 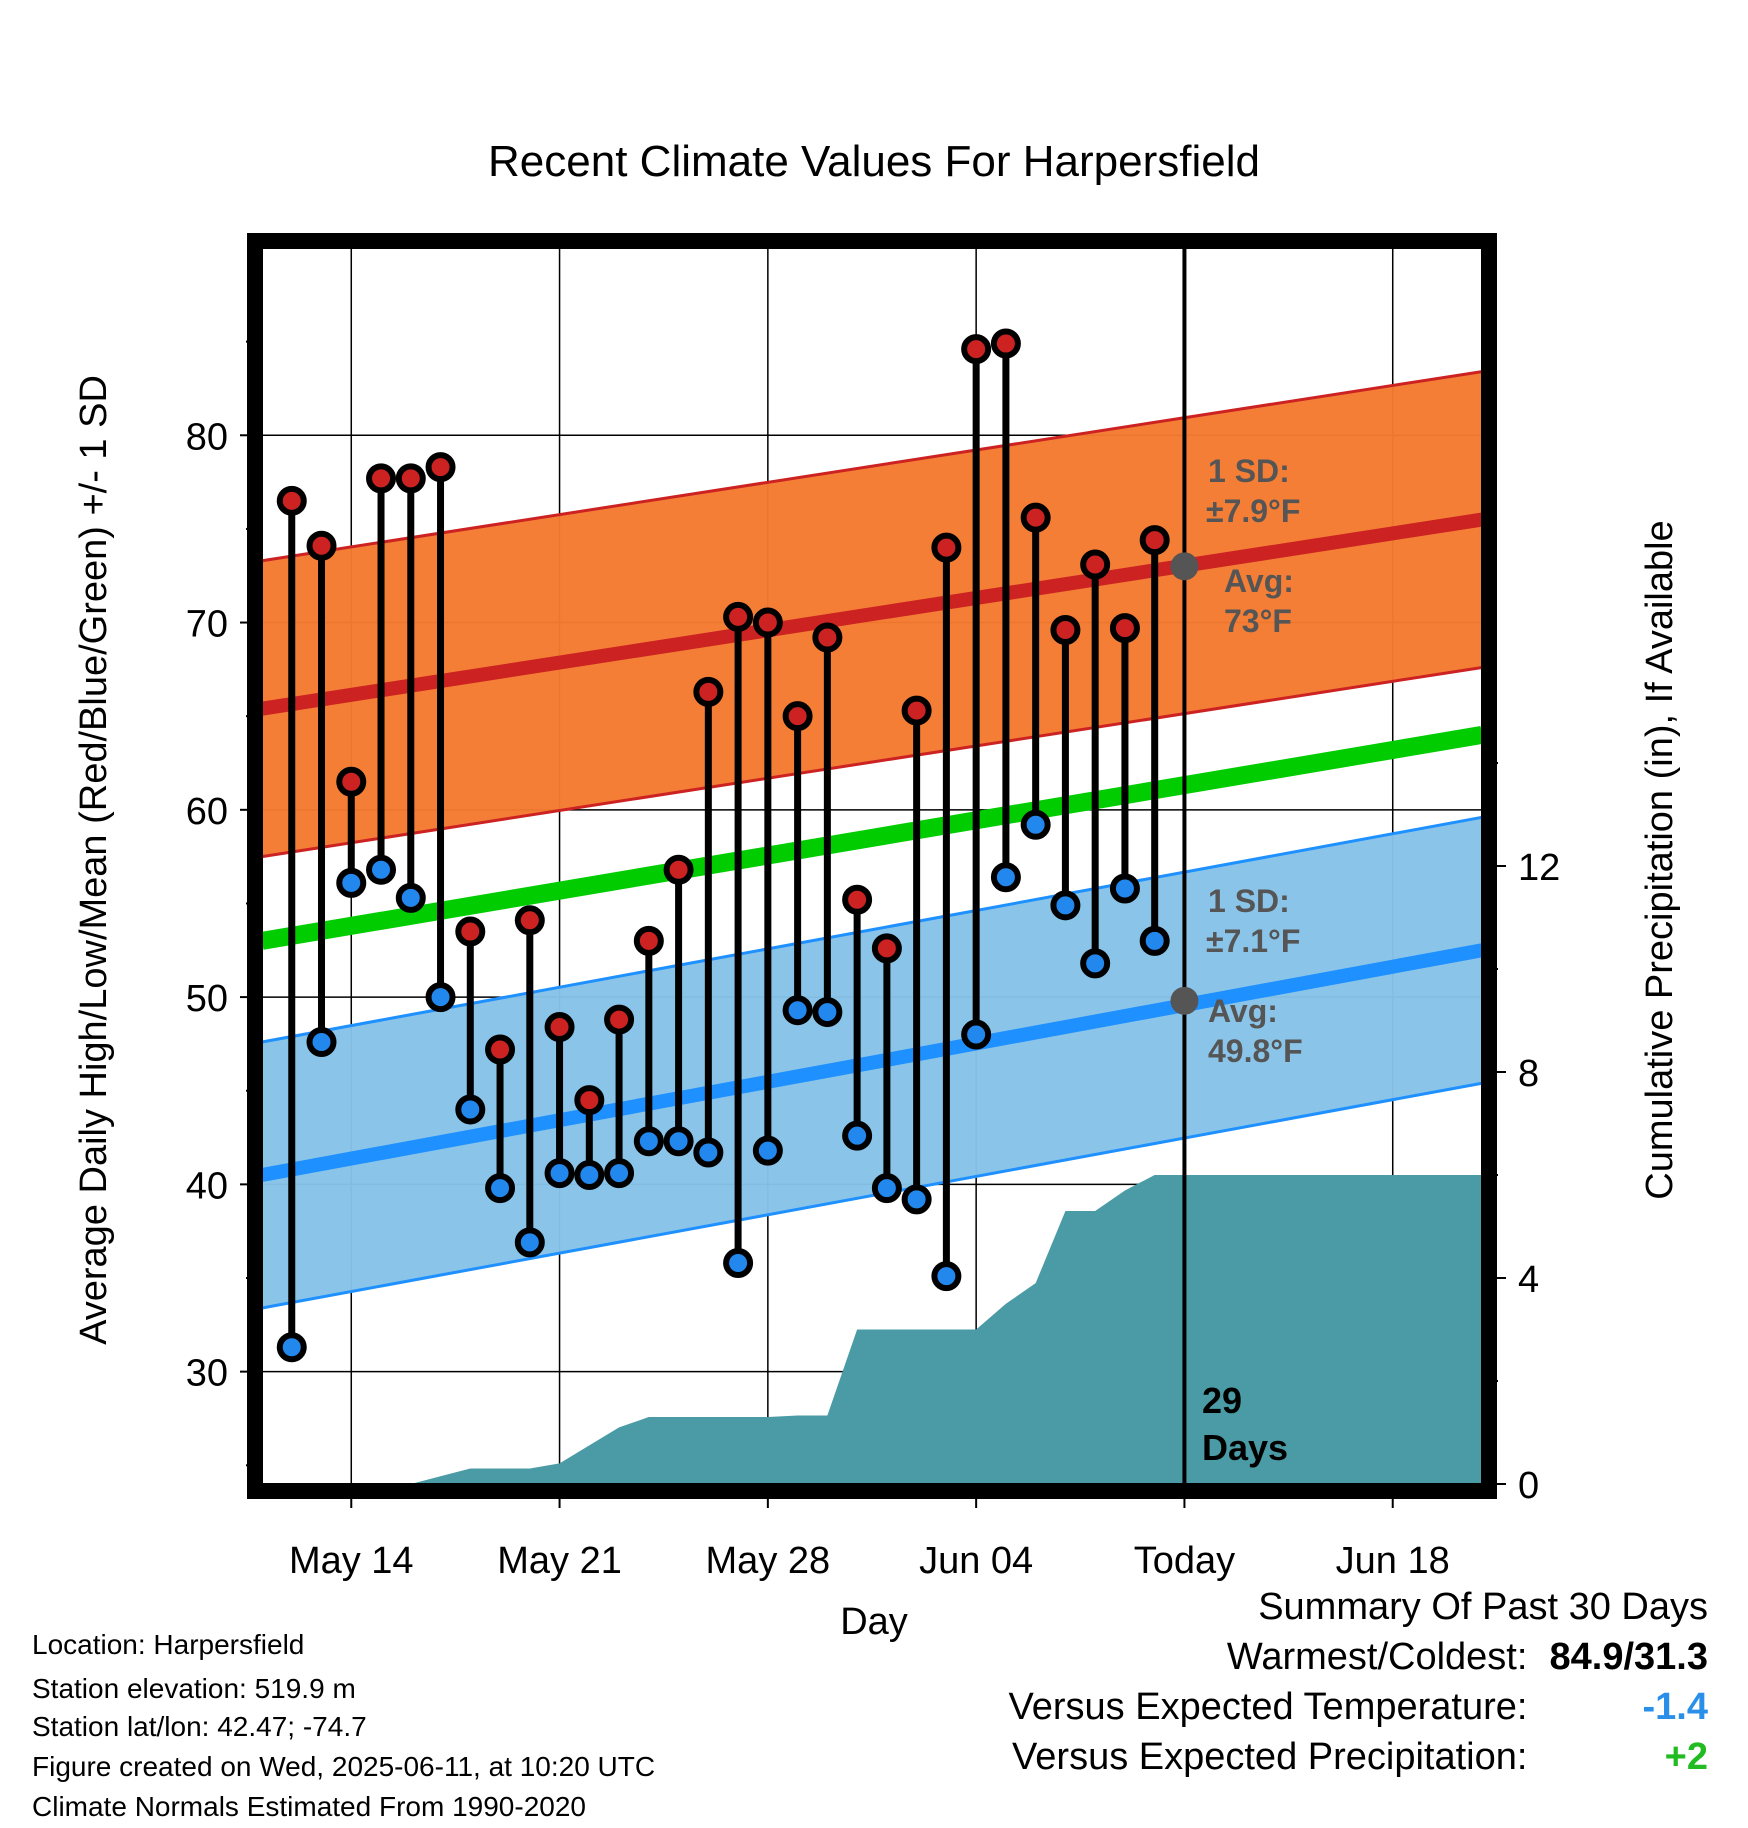 I want to click on precip-vs-expected-label: Versus Expected Precipitation:, so click(x=1270, y=1757).